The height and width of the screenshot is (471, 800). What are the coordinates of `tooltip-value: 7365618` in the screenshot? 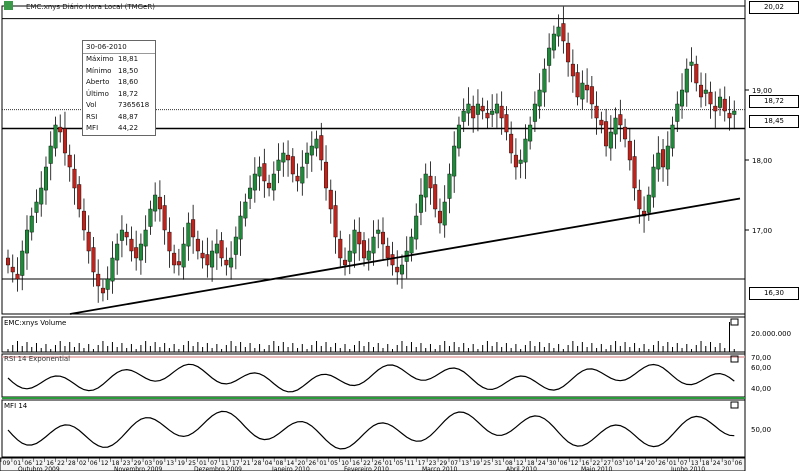 It's located at (134, 105).